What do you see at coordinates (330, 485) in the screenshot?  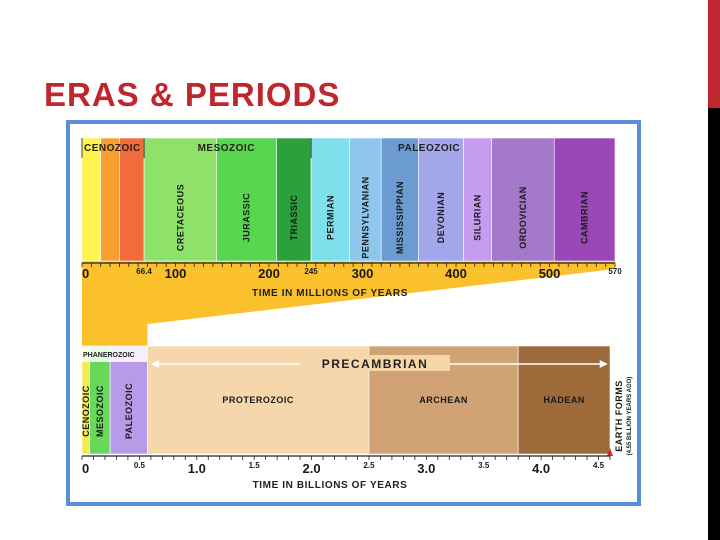 I see `bottom-axis-title: TIME IN BILLIONS OF YEARS` at bounding box center [330, 485].